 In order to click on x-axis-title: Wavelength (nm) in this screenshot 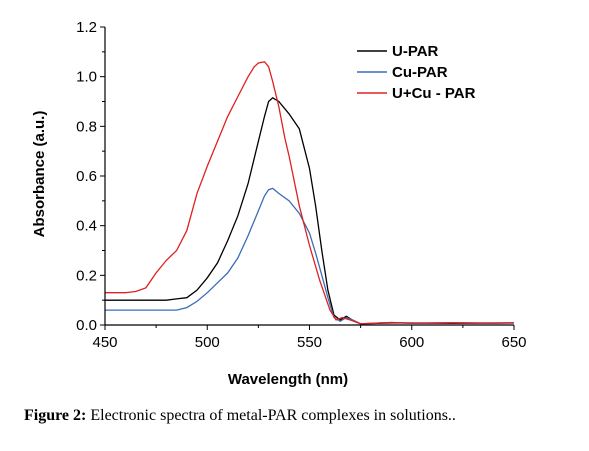, I will do `click(288, 379)`.